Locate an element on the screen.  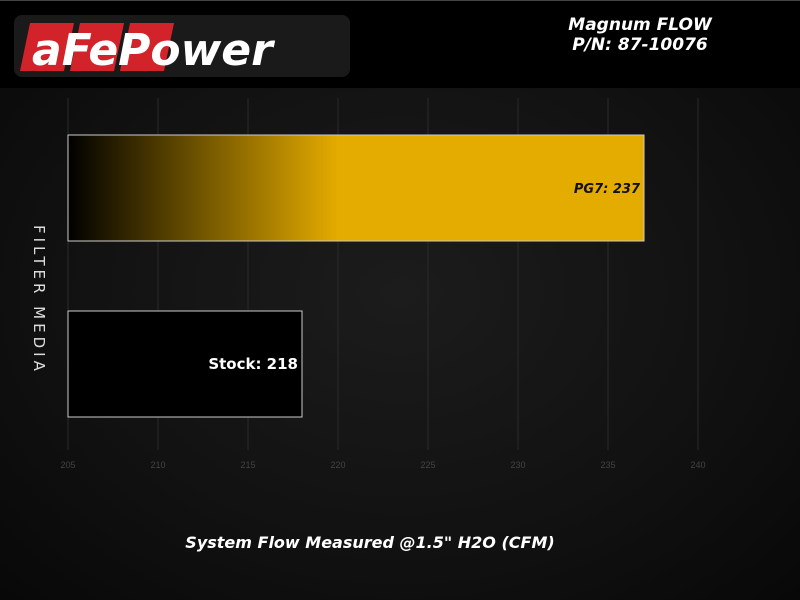
x-tick-label: 220 is located at coordinates (337, 465).